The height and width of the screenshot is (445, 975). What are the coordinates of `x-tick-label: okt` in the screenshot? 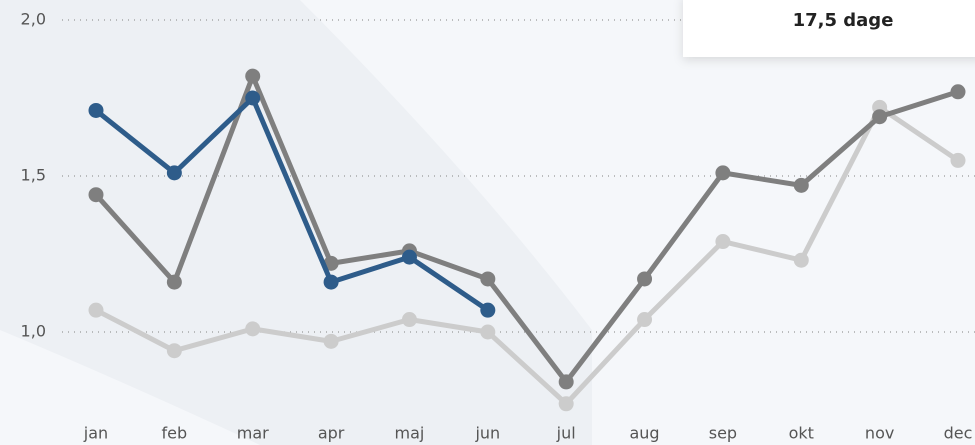 It's located at (801, 433).